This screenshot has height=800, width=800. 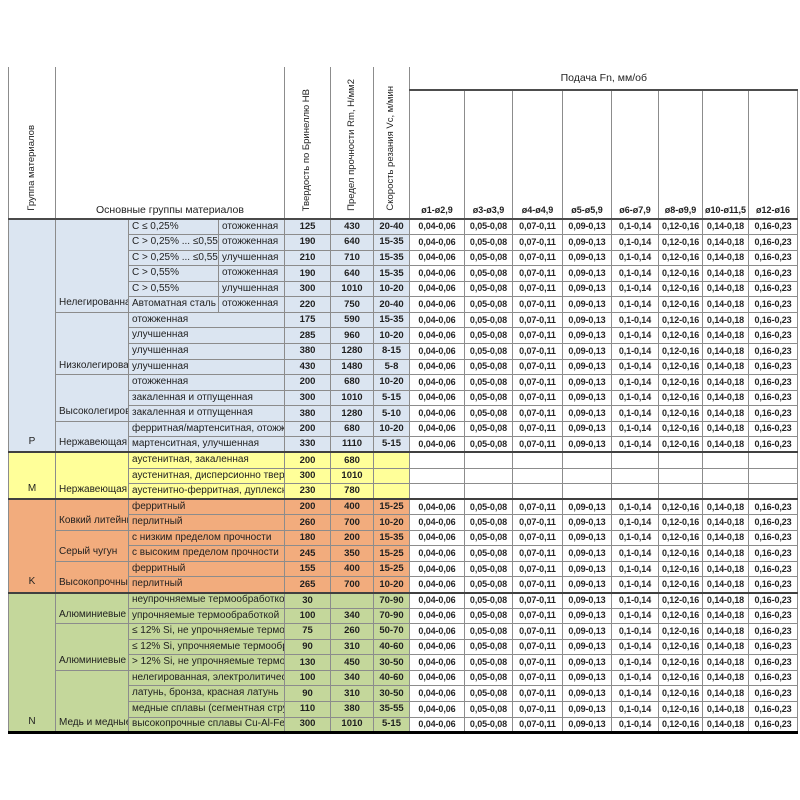 I want to click on hardness-cell: 200, so click(x=307, y=507).